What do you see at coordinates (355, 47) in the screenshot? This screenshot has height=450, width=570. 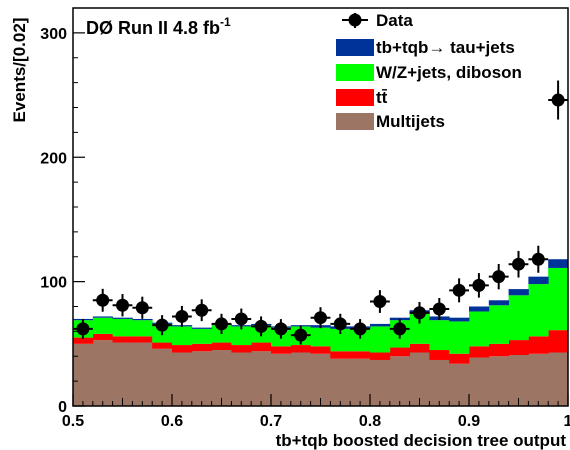 I see `legend-signal-swatch` at bounding box center [355, 47].